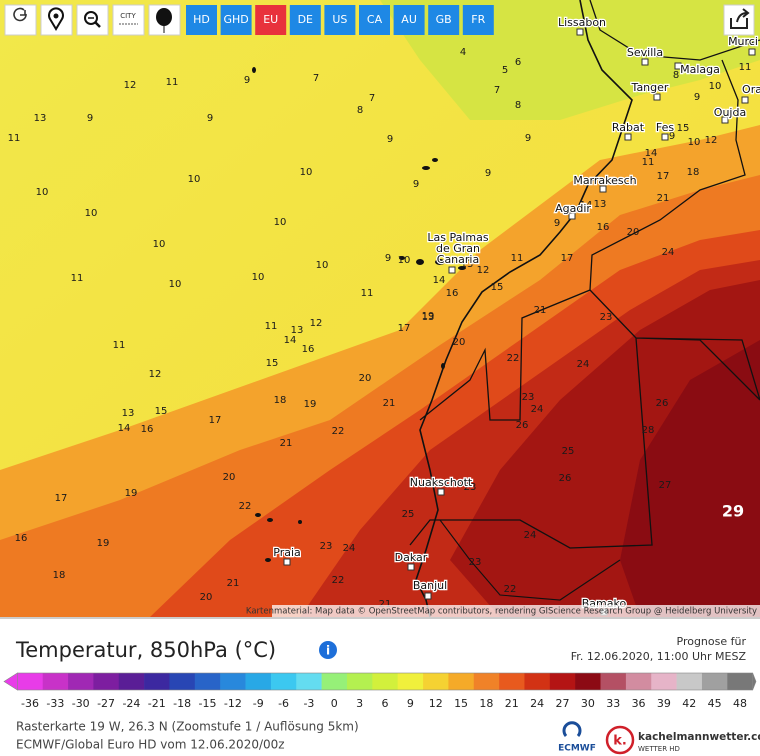 This screenshot has width=760, height=756. Describe the element at coordinates (245, 506) in the screenshot. I see `isotherm-label: 22` at that location.